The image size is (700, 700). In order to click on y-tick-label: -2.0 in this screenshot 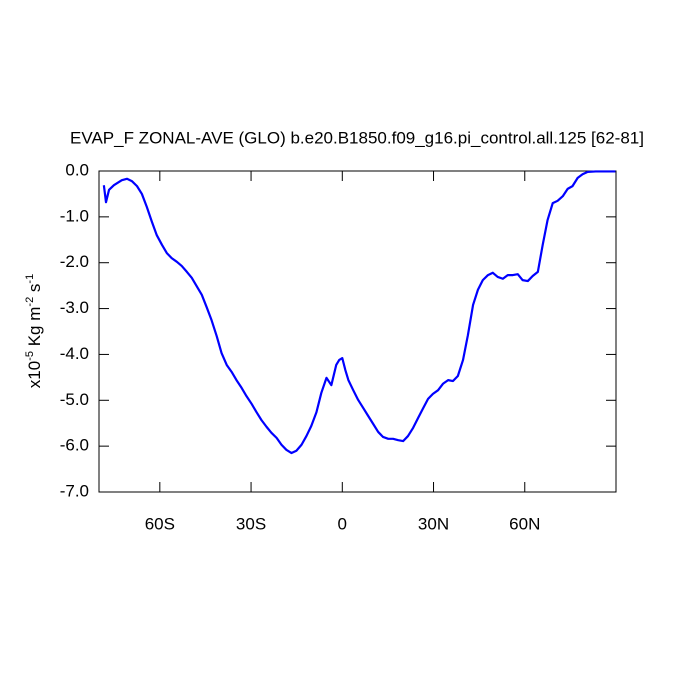, I will do `click(74, 261)`.